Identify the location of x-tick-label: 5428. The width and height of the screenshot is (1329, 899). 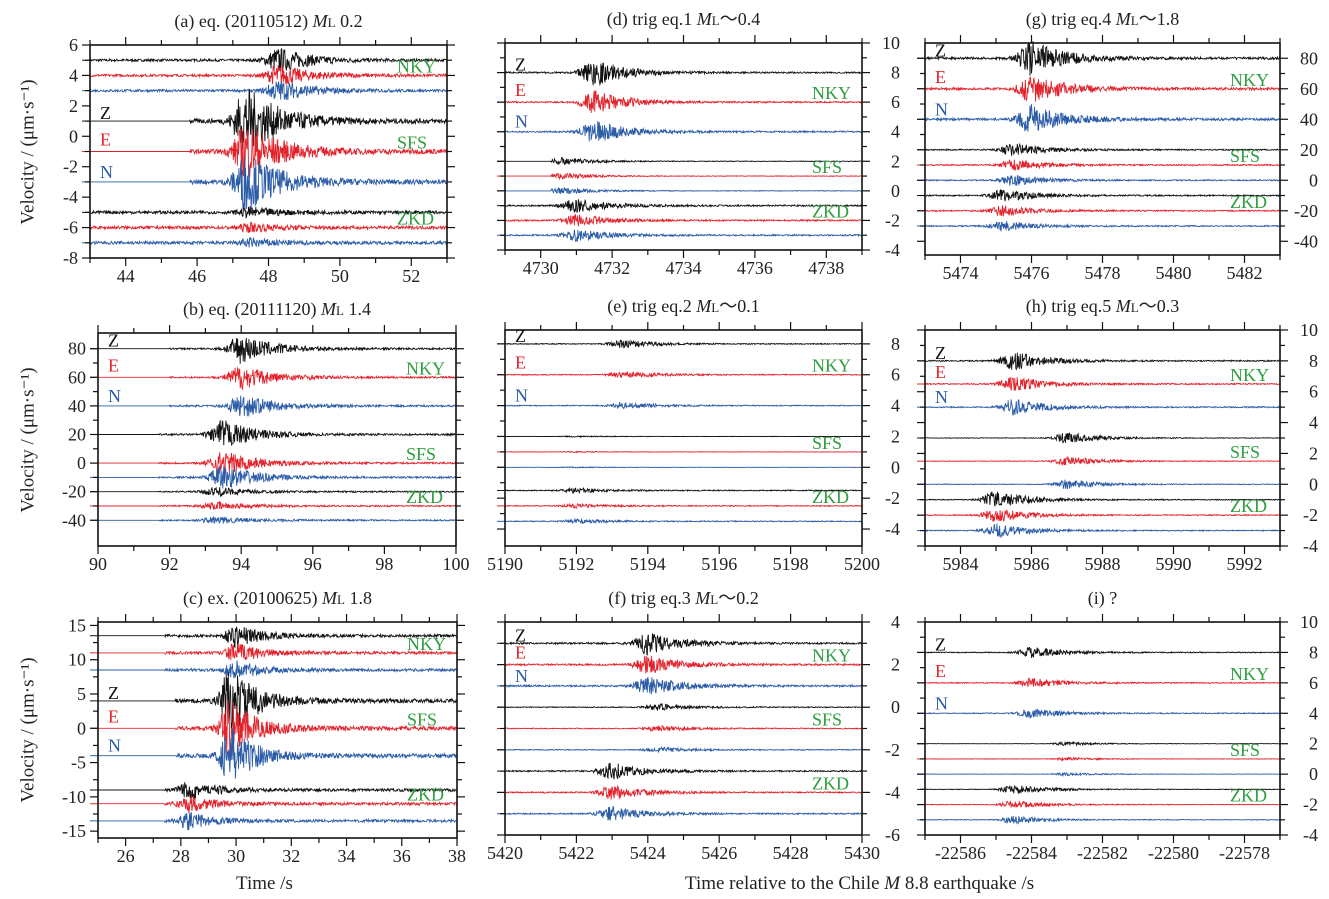
(791, 853).